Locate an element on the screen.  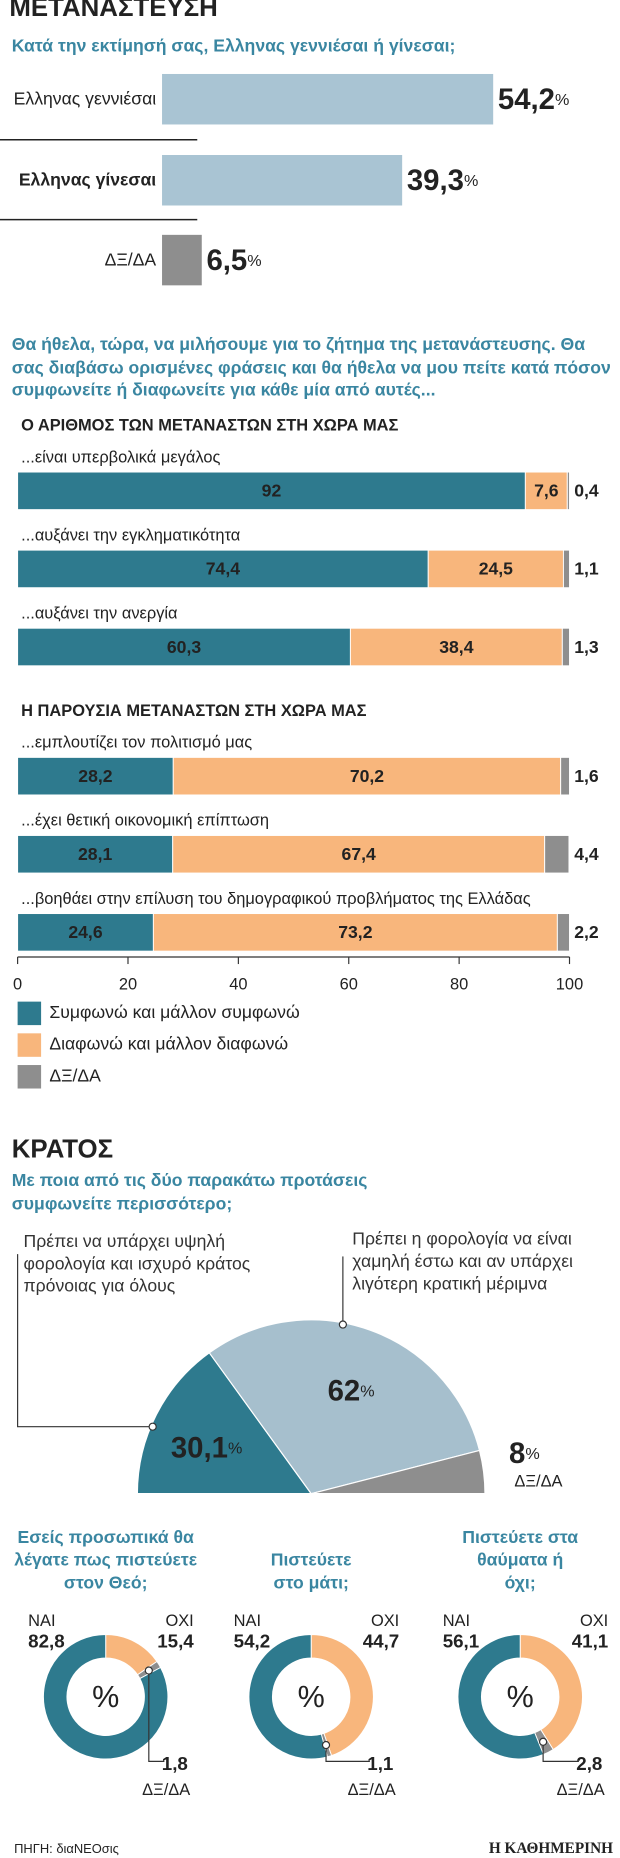
legend-label: Διαφωνώ και μάλλον διαφωνώ is located at coordinates (168, 1044).